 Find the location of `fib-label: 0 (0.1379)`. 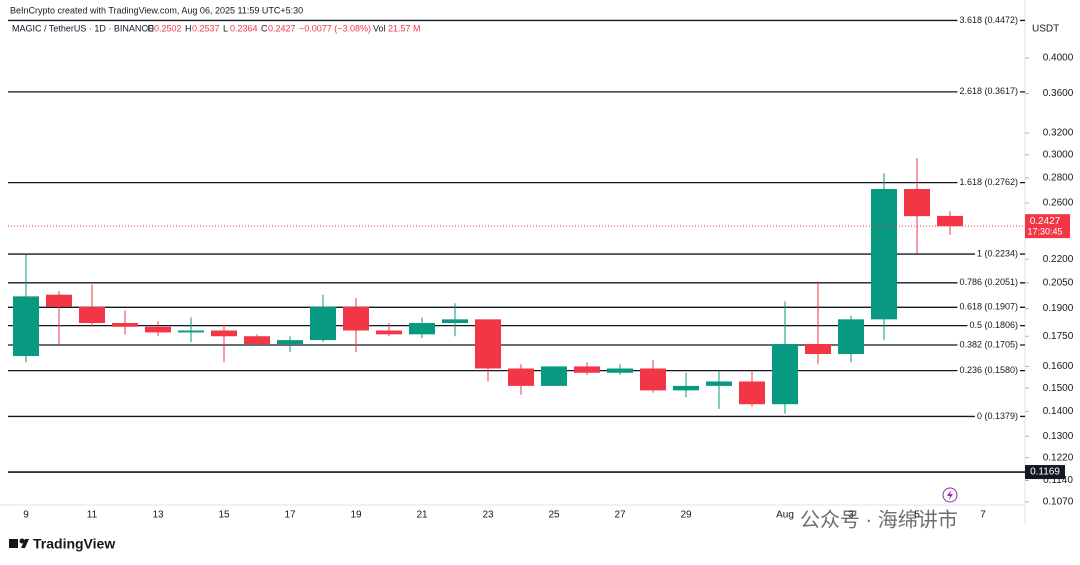

fib-label: 0 (0.1379) is located at coordinates (997, 416).